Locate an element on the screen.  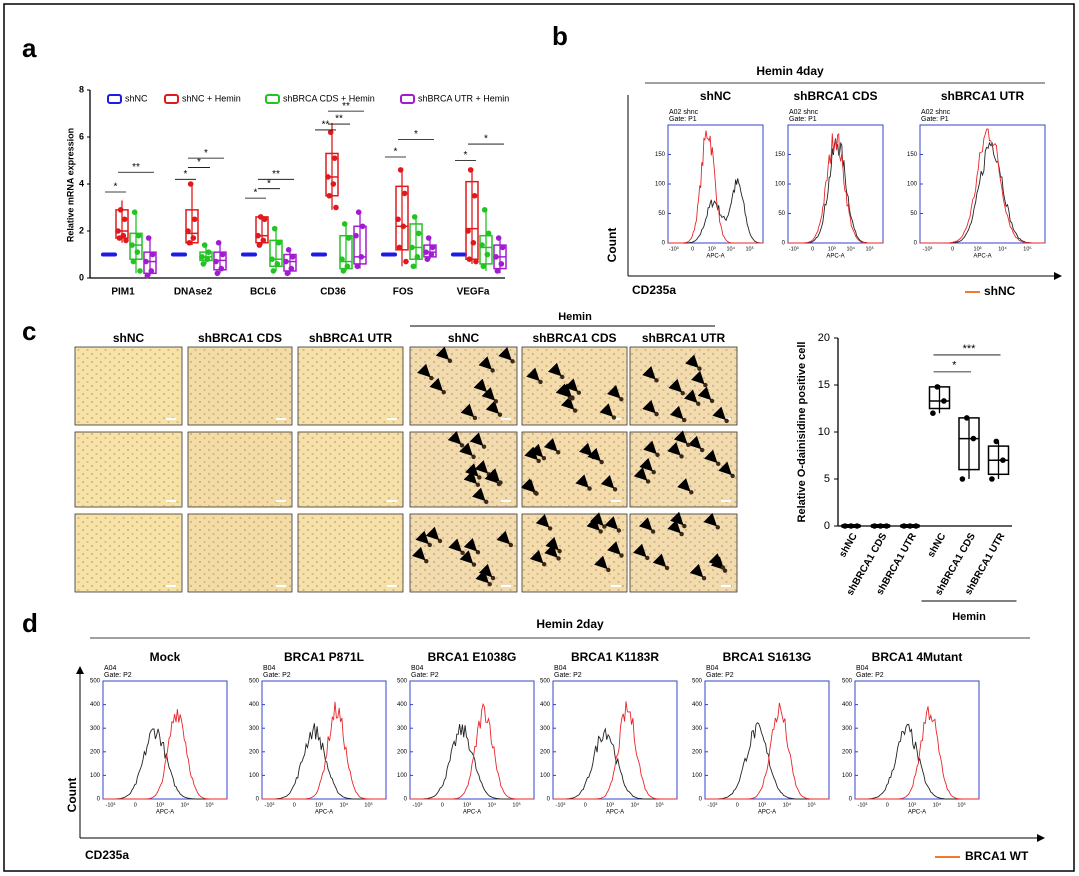
y-tick-label: 20 is located at coordinates (824, 338).